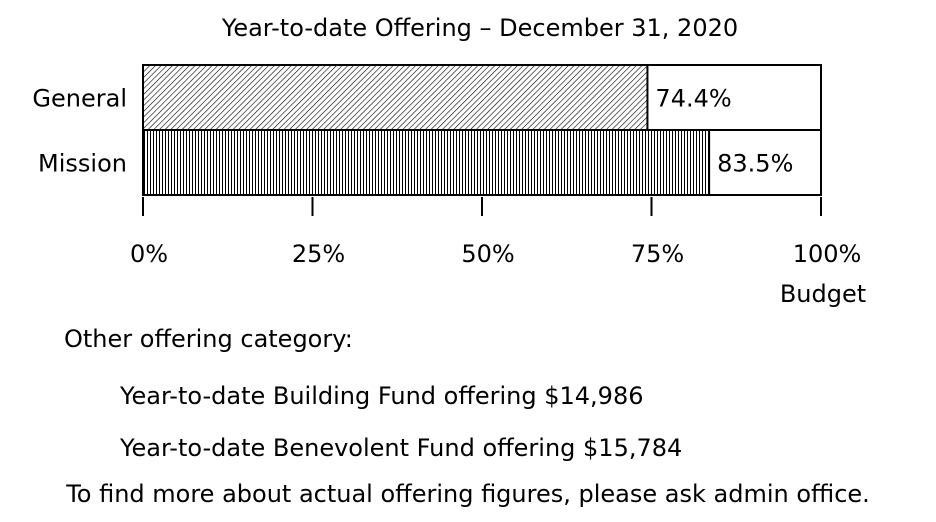 This screenshot has width=936, height=522. I want to click on value-label-mission: 83.5%, so click(755, 164).